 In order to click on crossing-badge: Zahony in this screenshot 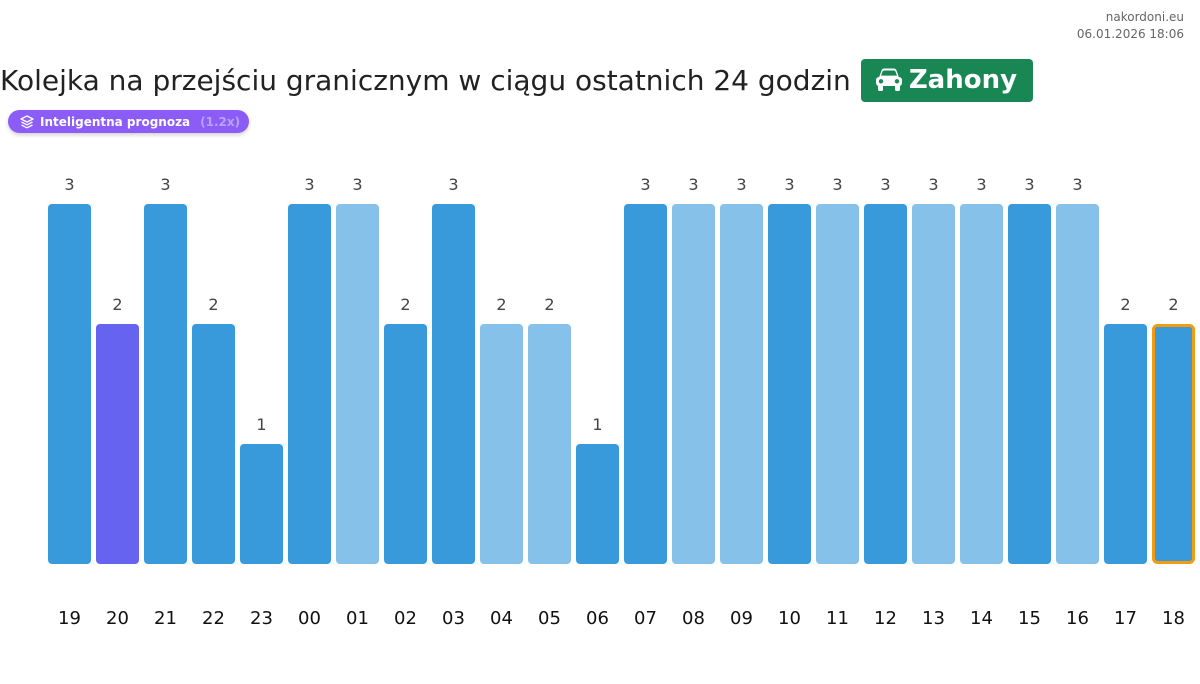, I will do `click(947, 80)`.